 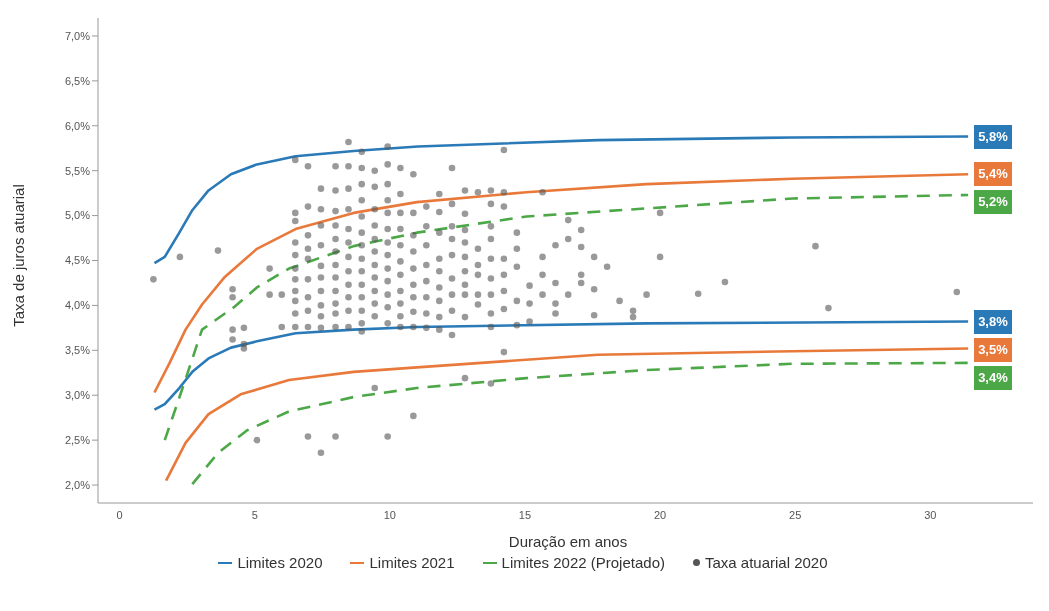 What do you see at coordinates (18, 255) in the screenshot?
I see `y-axis-title: Taxa de juros atuarial` at bounding box center [18, 255].